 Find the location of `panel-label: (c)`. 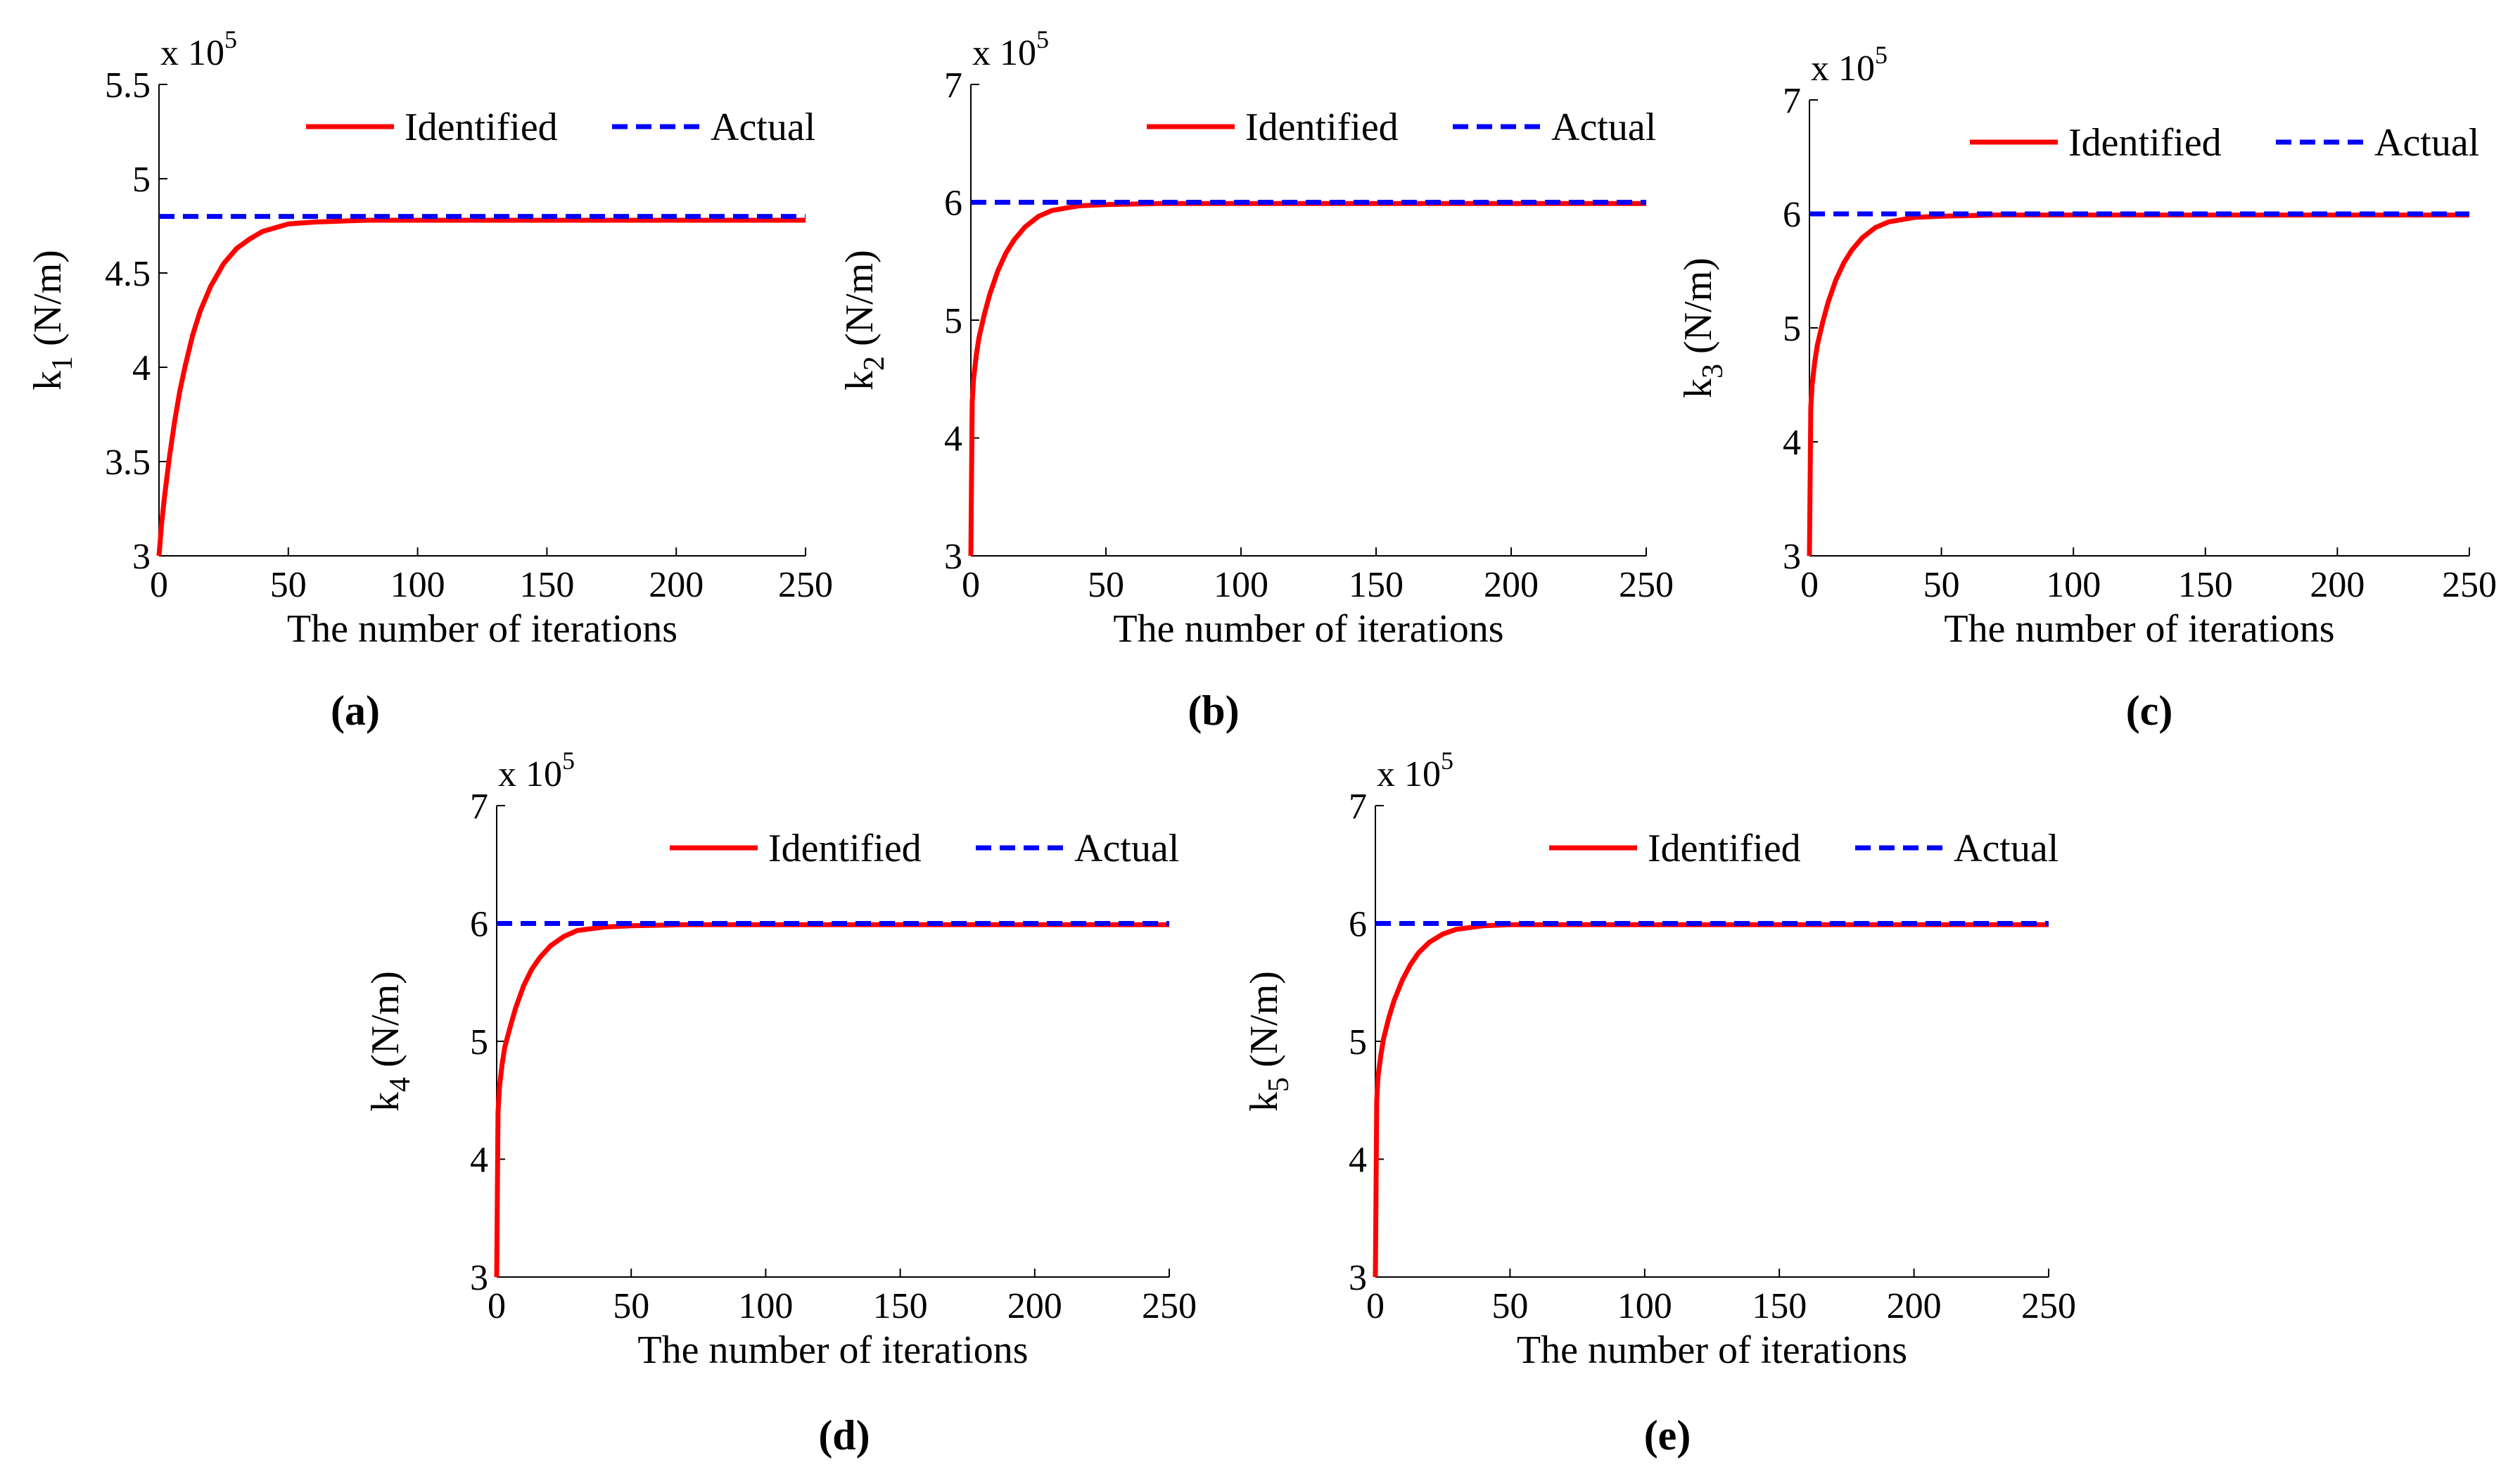

panel-label: (c) is located at coordinates (2150, 710).